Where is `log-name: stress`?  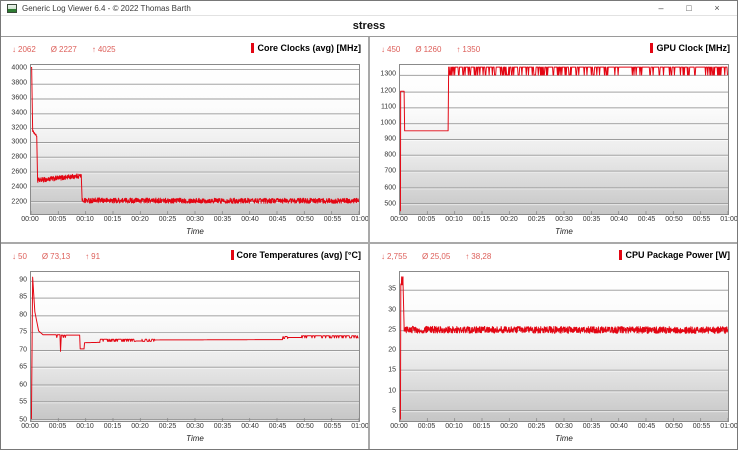 log-name: stress is located at coordinates (369, 26).